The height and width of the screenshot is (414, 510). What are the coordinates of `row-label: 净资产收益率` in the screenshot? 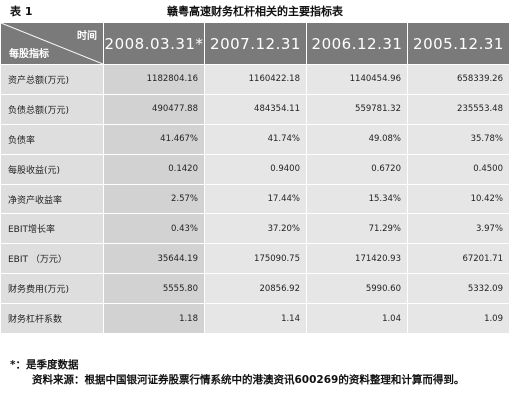 It's located at (52, 199).